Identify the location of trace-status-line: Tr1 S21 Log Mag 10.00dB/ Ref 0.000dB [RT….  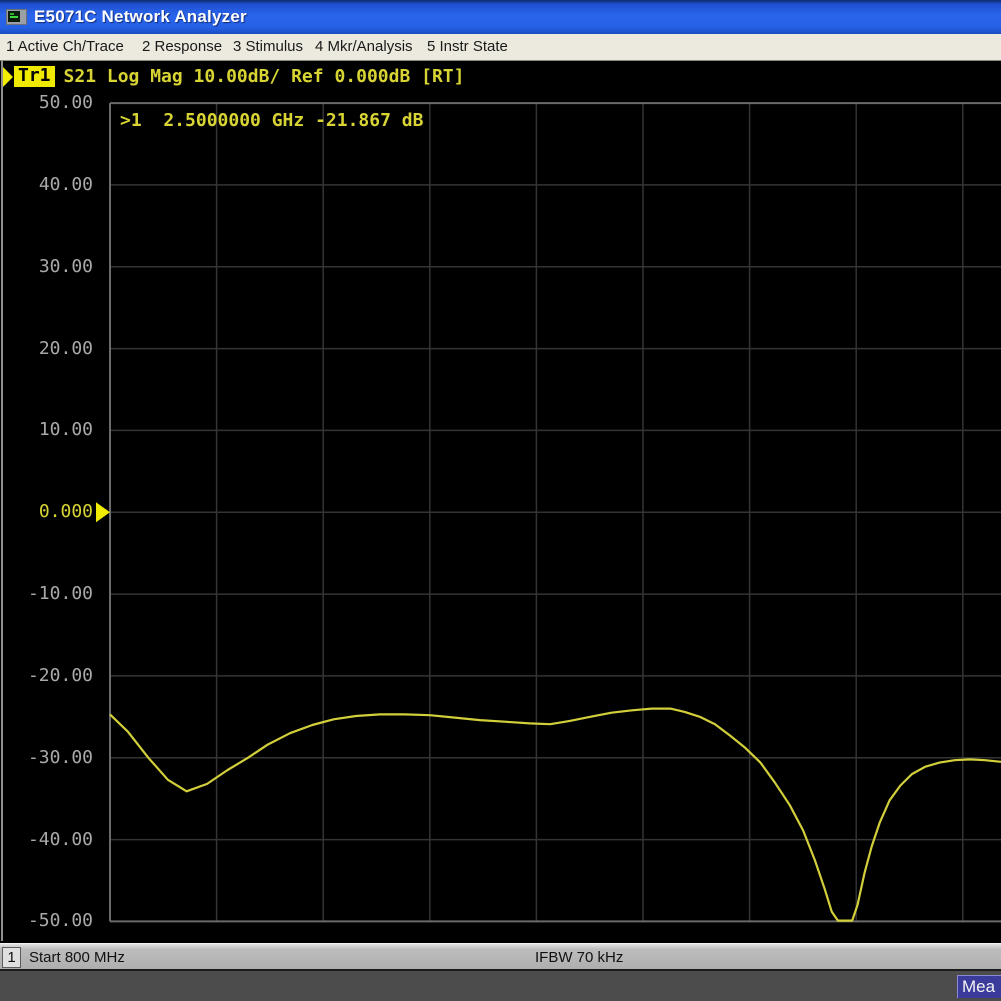
(233, 76).